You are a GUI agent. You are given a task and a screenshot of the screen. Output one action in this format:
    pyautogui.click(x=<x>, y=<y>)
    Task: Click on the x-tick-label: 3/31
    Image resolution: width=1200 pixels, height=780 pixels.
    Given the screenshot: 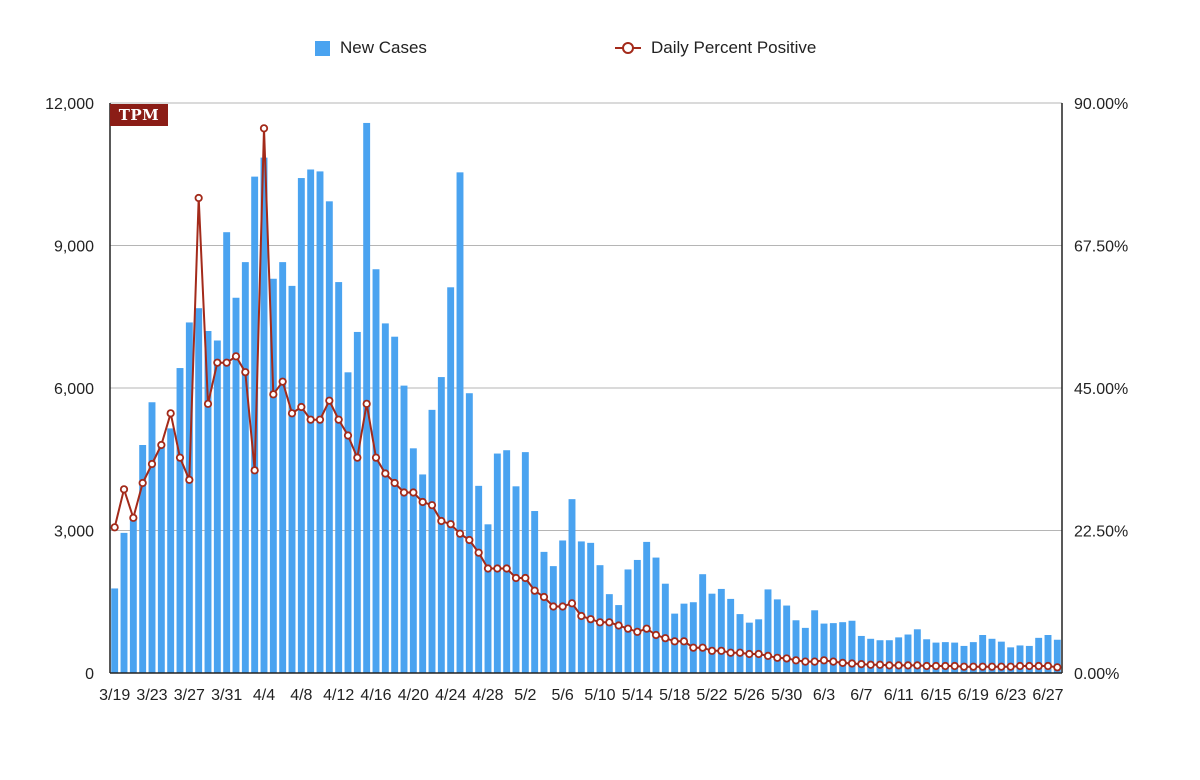 What is the action you would take?
    pyautogui.click(x=226, y=695)
    